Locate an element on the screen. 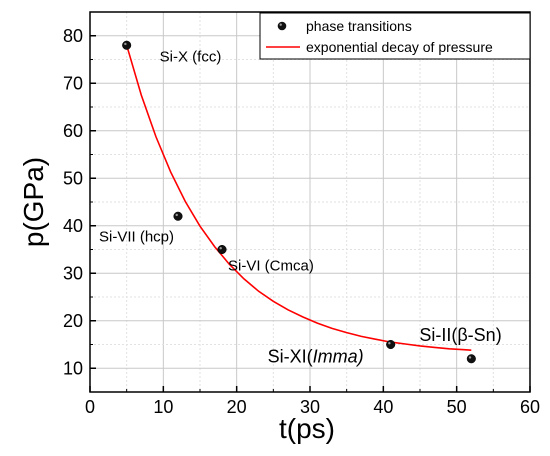 The height and width of the screenshot is (456, 550). legend-marker-point-highlight is located at coordinates (280, 24).